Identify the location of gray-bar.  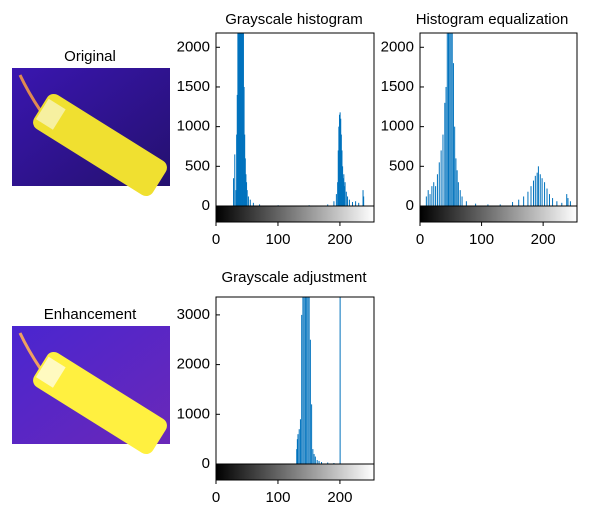
(295, 472).